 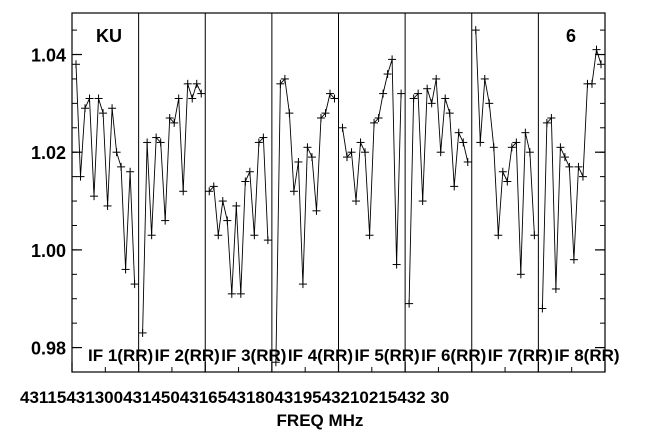 What do you see at coordinates (453, 355) in the screenshot?
I see `panel-label: IF 6(RR)` at bounding box center [453, 355].